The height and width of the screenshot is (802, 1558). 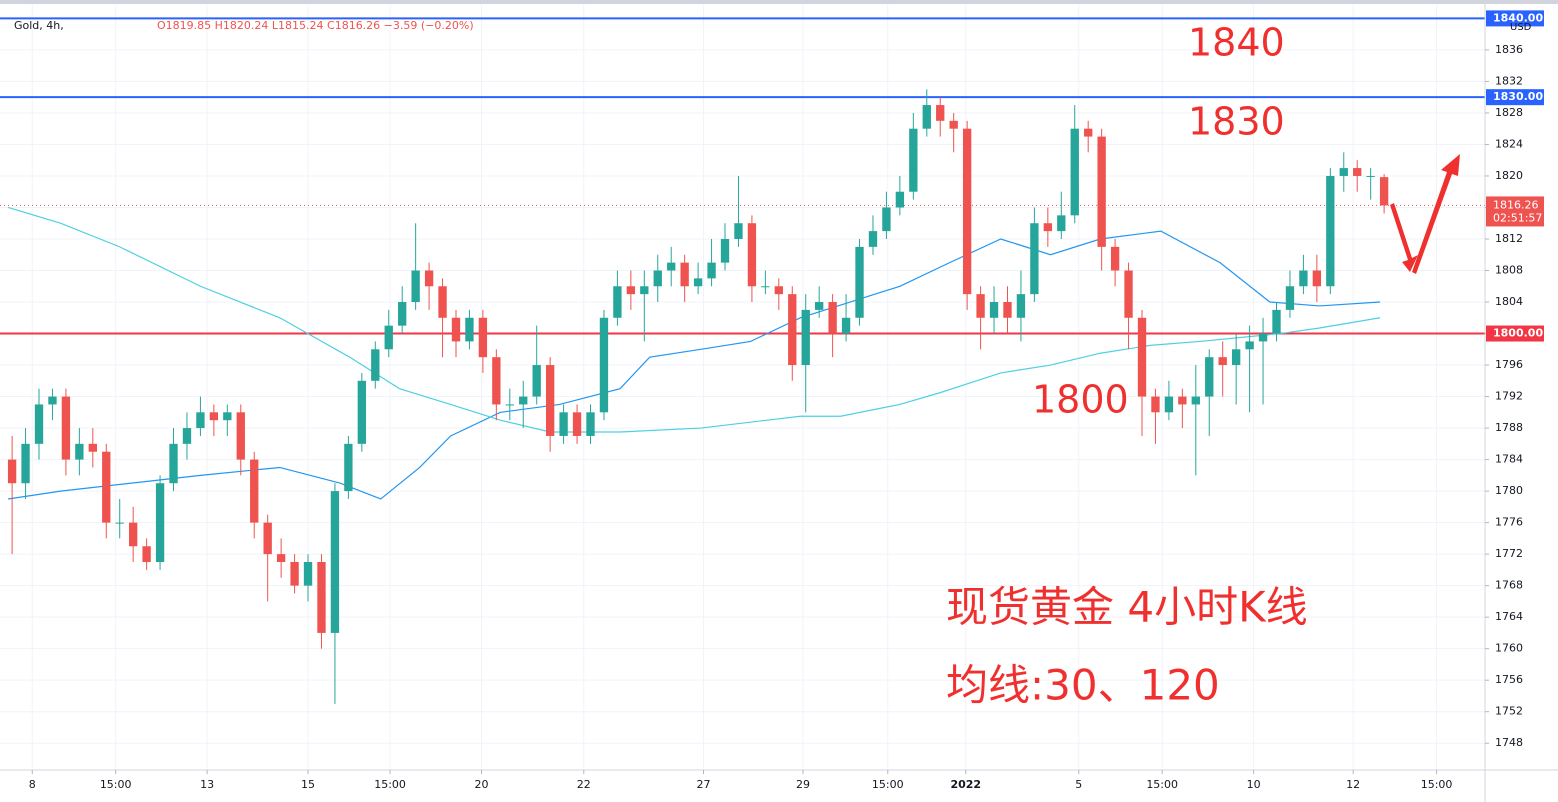 What do you see at coordinates (1509, 301) in the screenshot?
I see `y-tick-label: 1804` at bounding box center [1509, 301].